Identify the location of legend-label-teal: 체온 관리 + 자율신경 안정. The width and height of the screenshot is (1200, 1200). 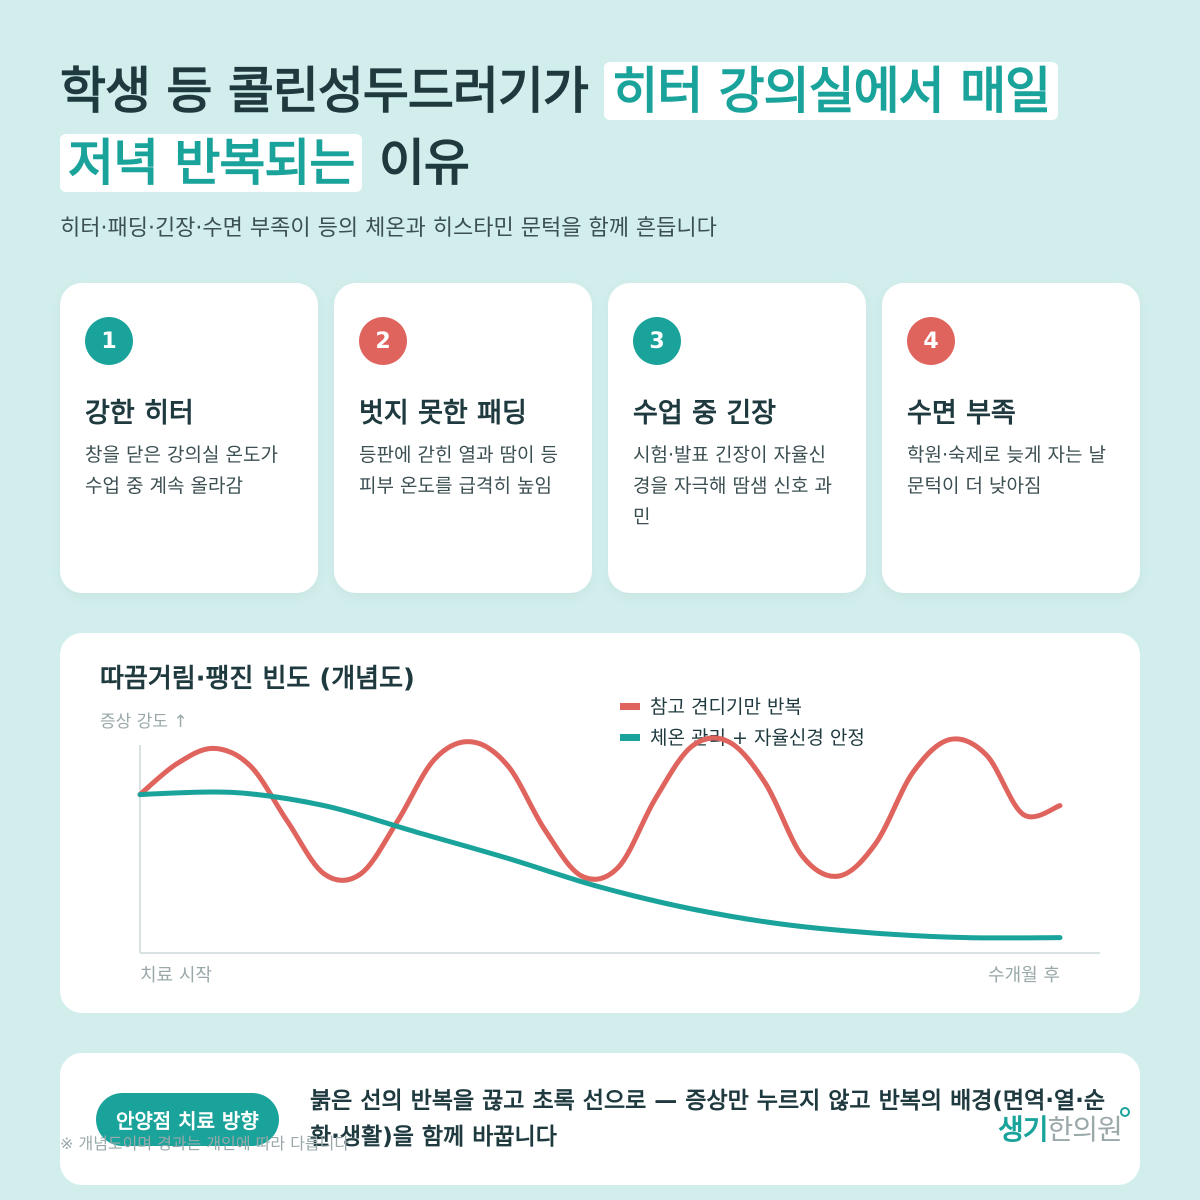
(757, 738).